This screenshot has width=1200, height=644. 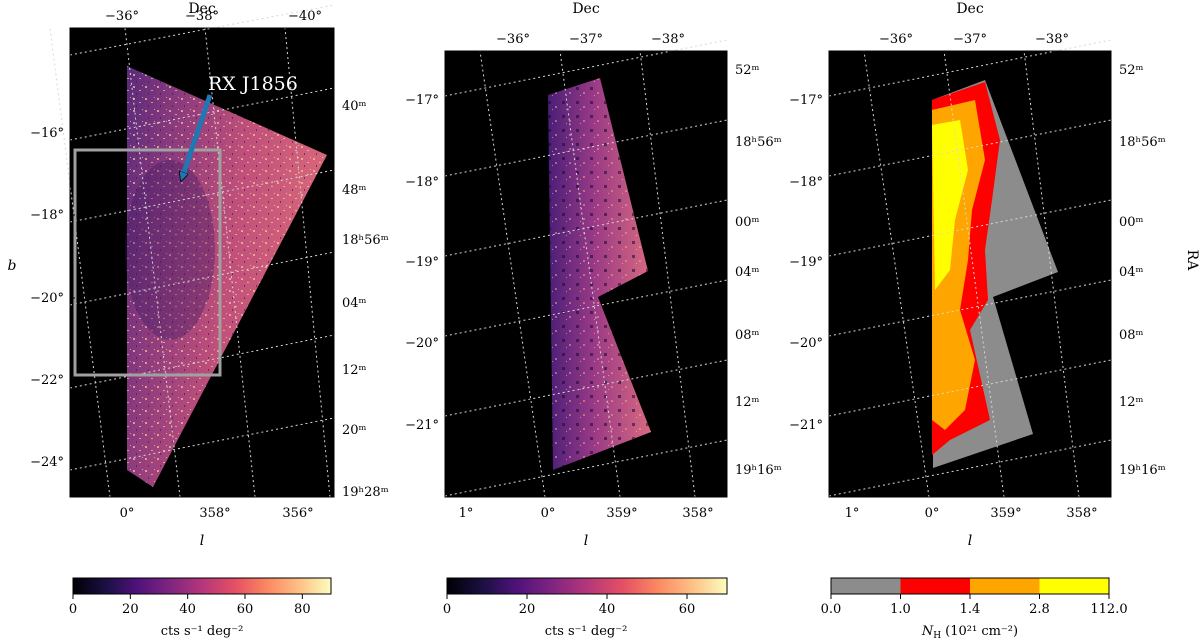 What do you see at coordinates (47, 215) in the screenshot?
I see `left-left-tick-label: −18°` at bounding box center [47, 215].